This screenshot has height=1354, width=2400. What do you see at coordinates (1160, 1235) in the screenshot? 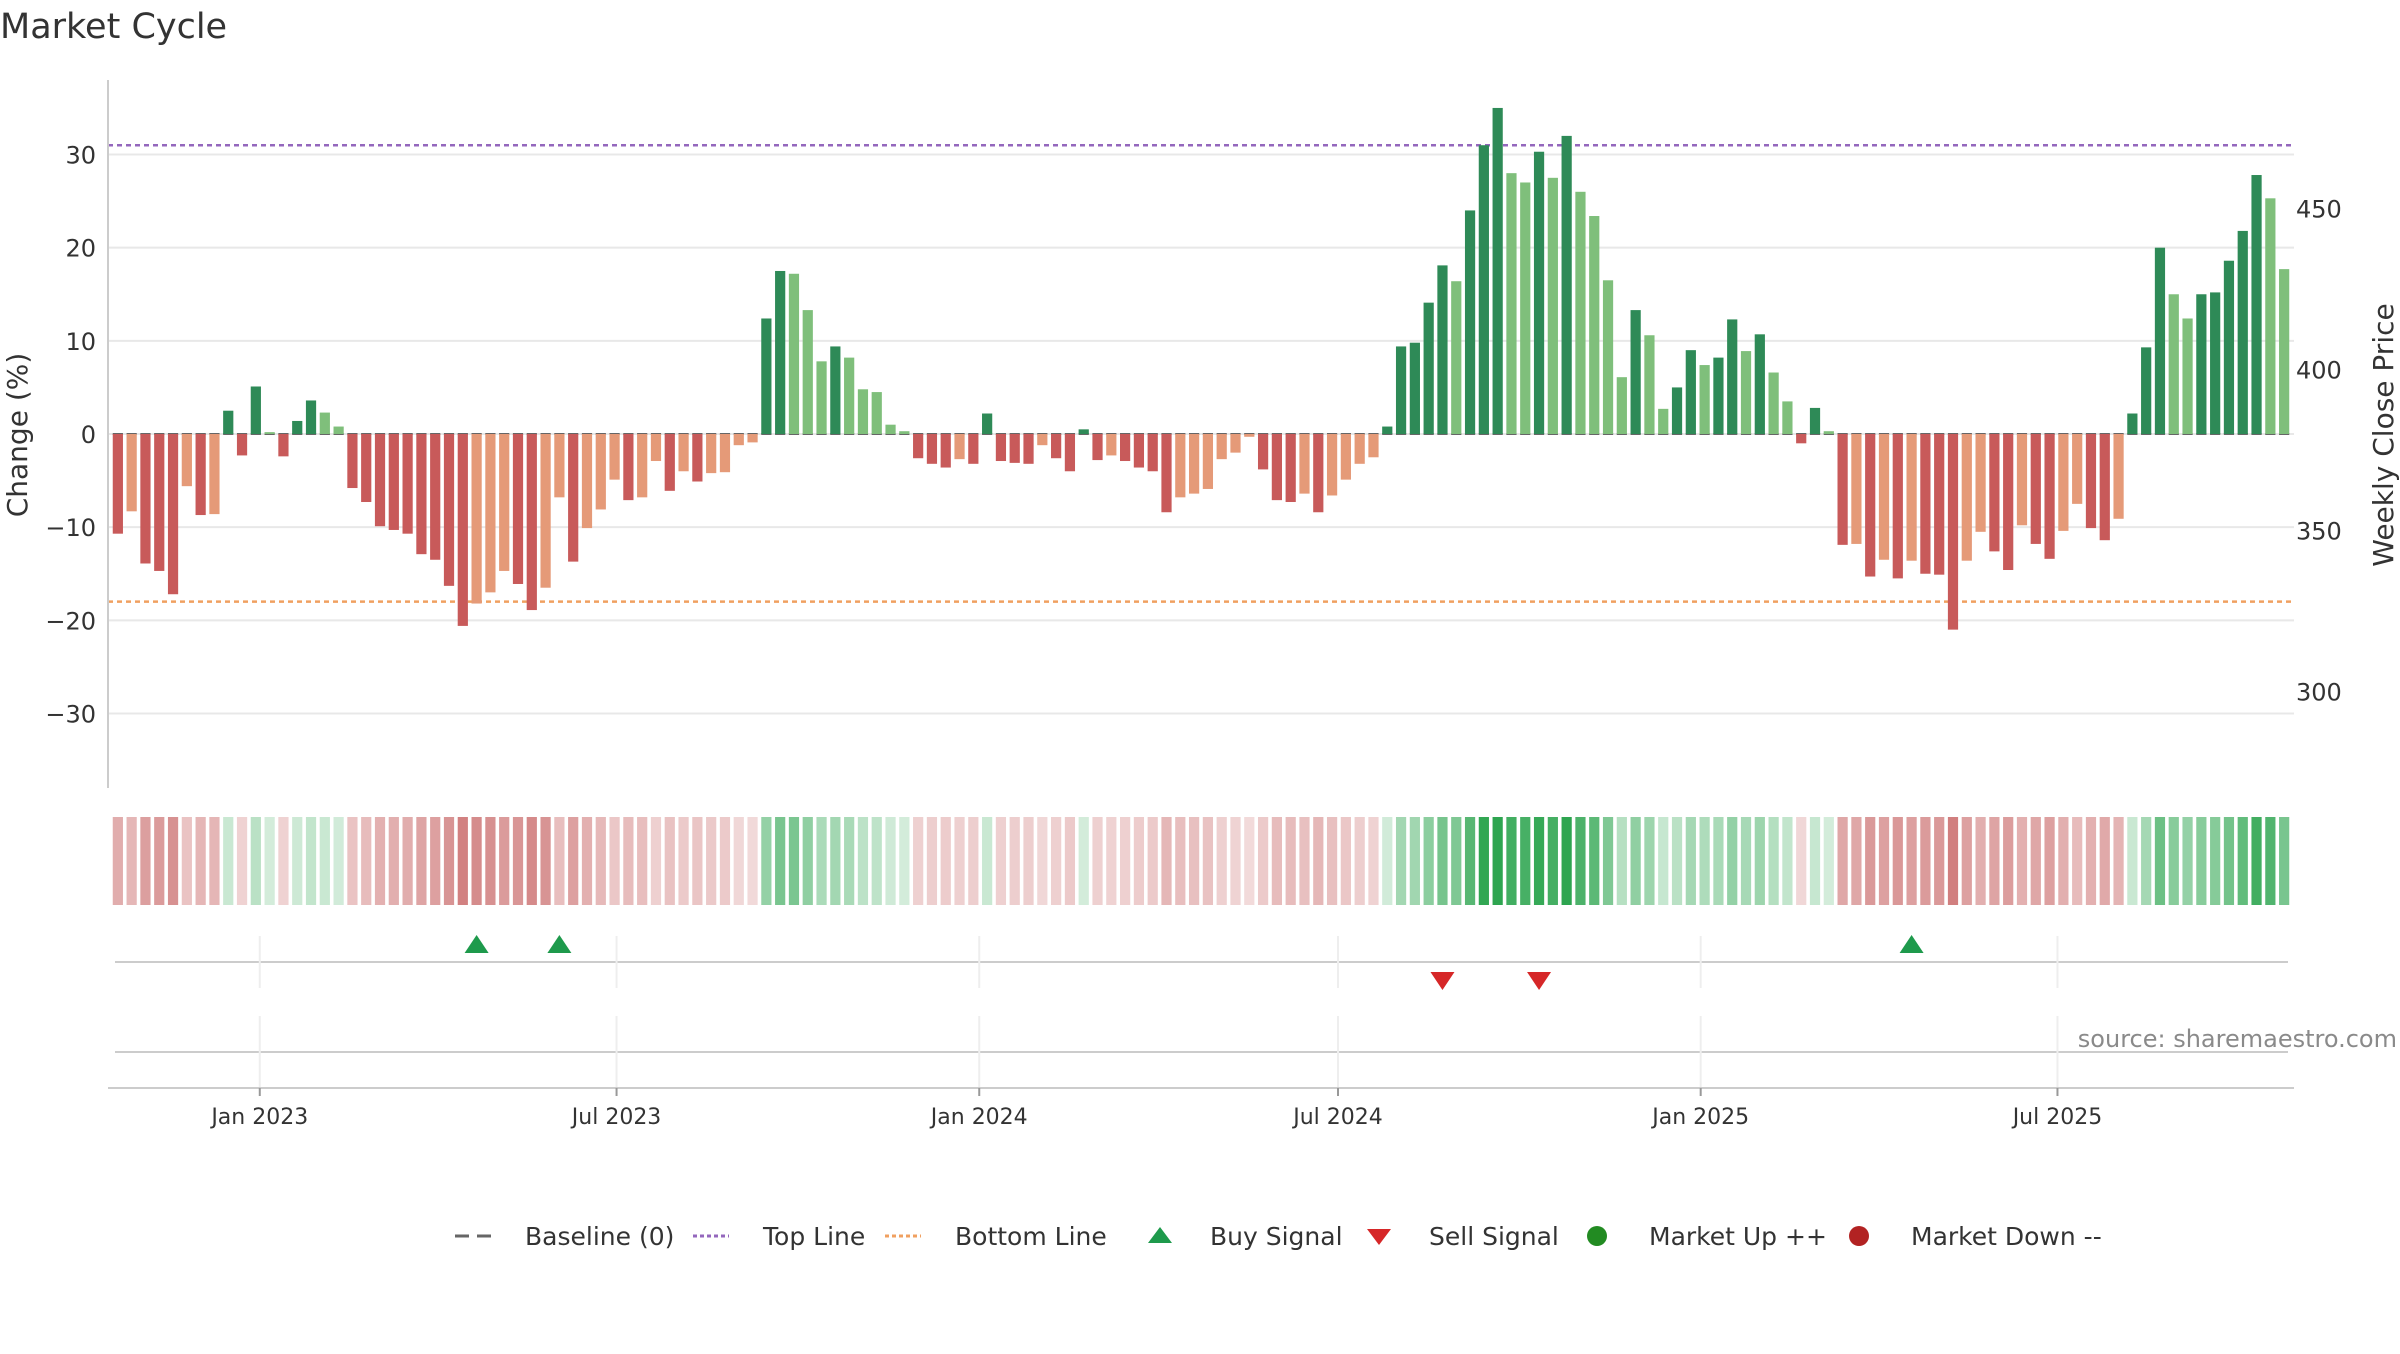
I see `legend-buy-swatch` at bounding box center [1160, 1235].